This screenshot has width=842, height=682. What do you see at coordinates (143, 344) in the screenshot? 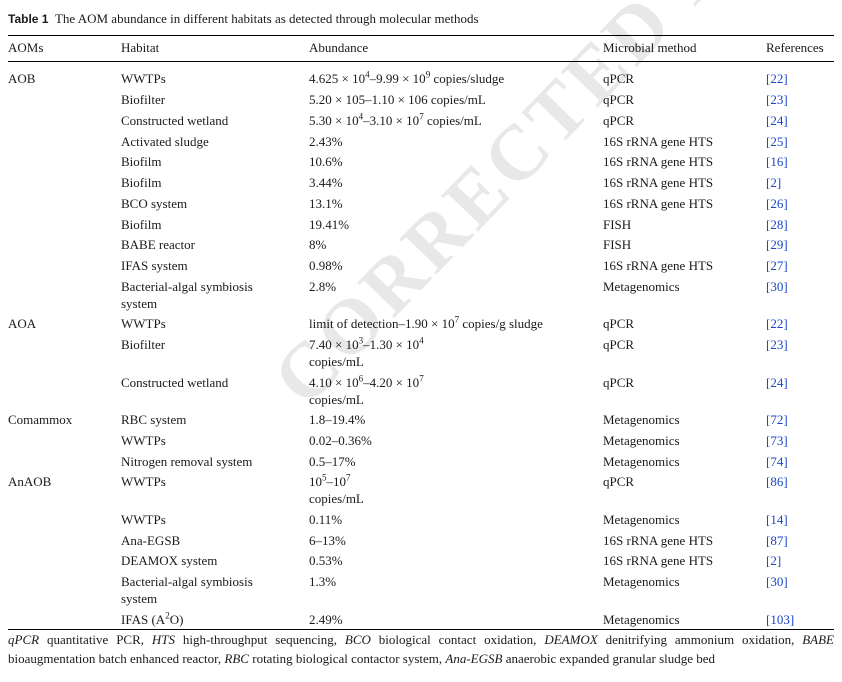
I see `habitat-cell: Biofilter` at bounding box center [143, 344].